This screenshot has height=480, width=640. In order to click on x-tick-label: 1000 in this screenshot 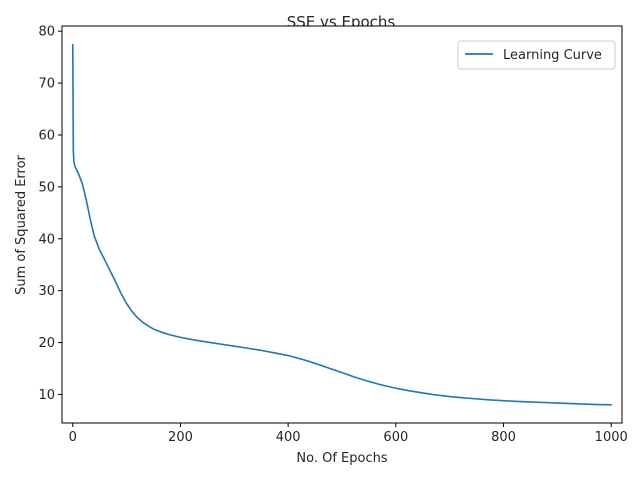, I will do `click(611, 437)`.